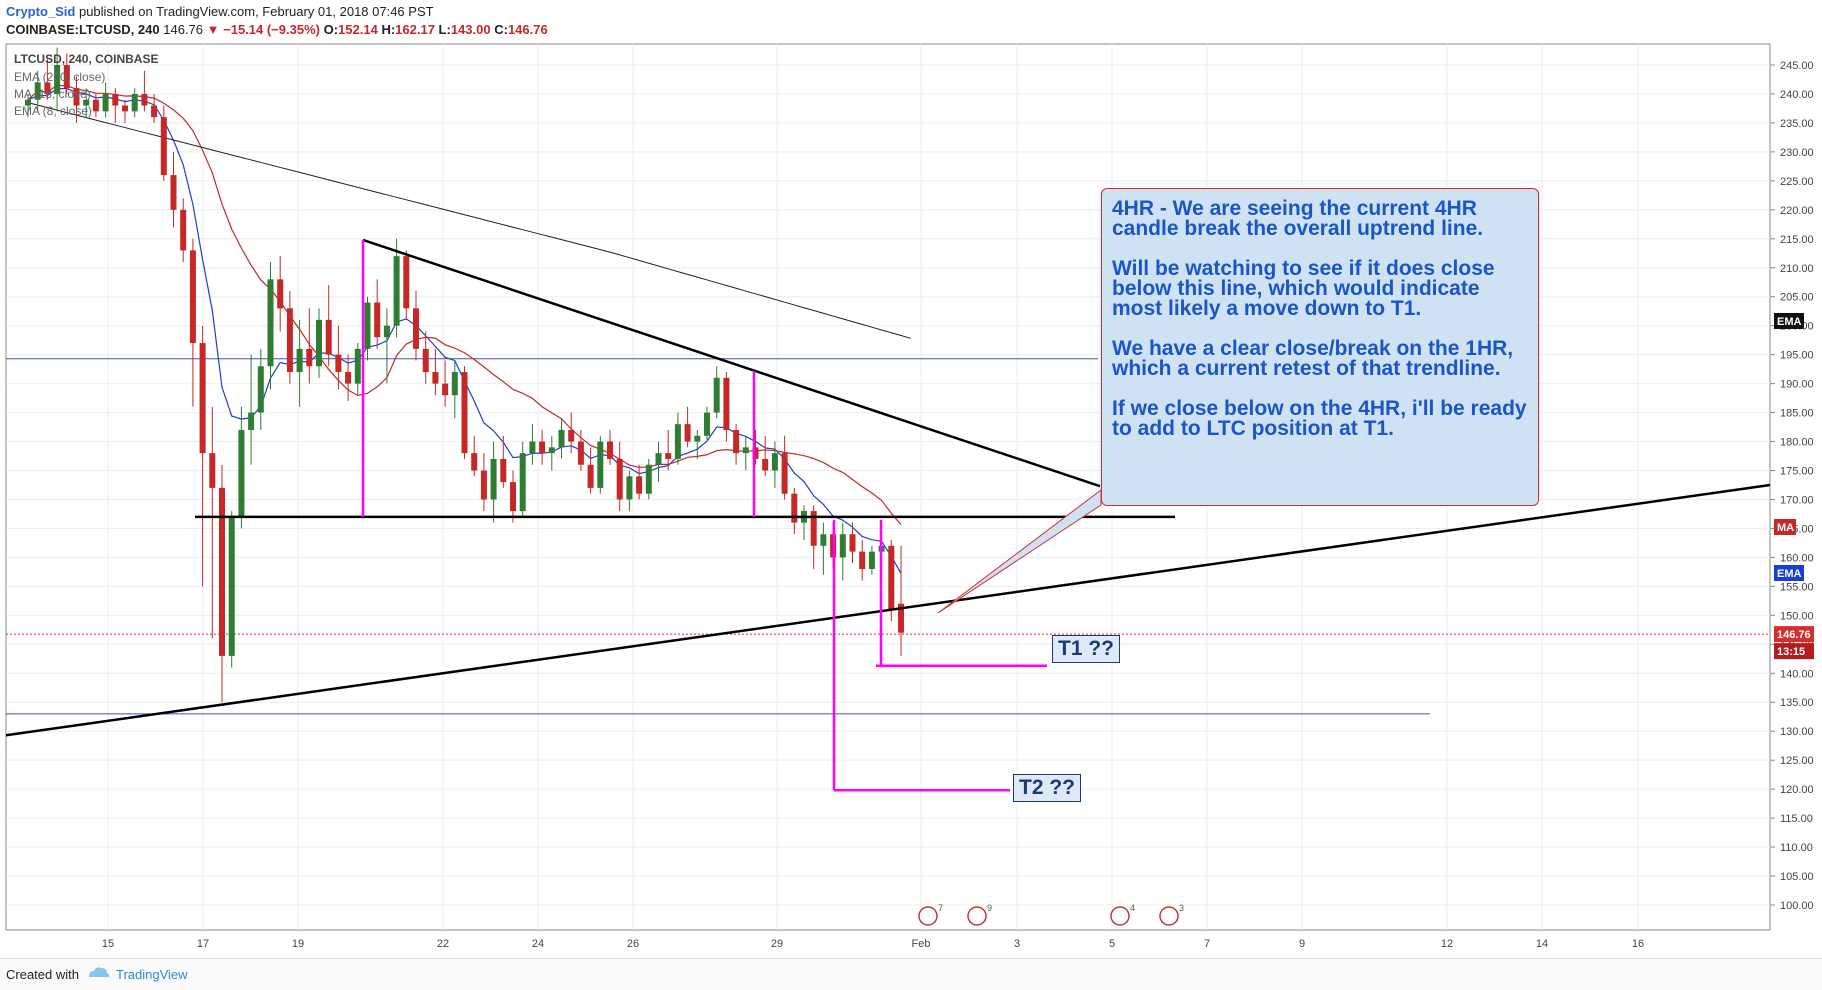  Describe the element at coordinates (1797, 732) in the screenshot. I see `price-tick-label: 130.00` at that location.